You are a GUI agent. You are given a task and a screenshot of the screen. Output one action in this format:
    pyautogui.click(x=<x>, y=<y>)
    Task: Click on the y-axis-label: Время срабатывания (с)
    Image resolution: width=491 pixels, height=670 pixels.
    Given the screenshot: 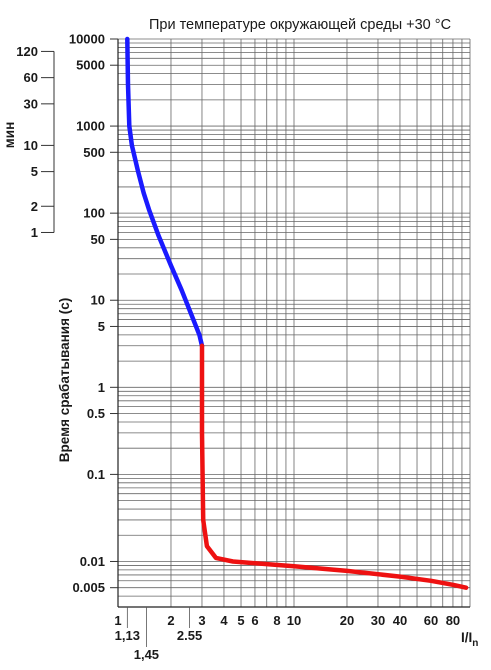 What is the action you would take?
    pyautogui.click(x=64, y=380)
    